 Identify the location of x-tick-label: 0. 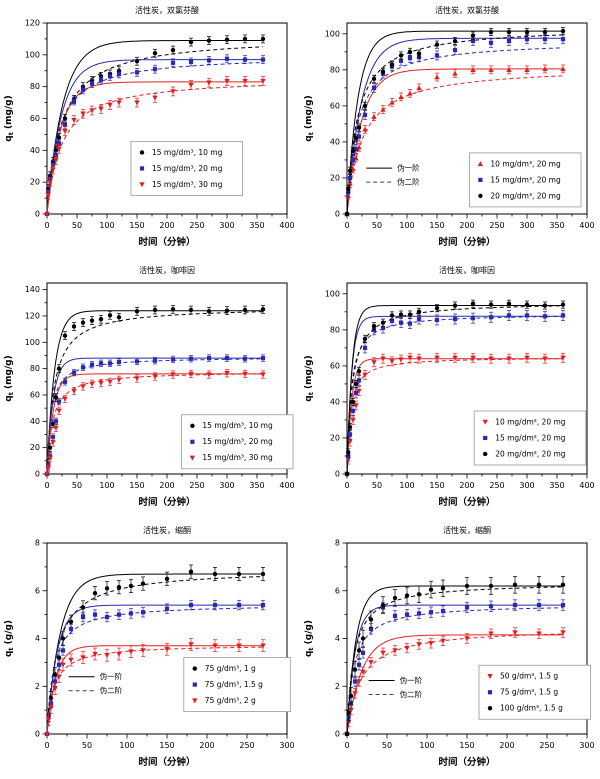
(346, 225).